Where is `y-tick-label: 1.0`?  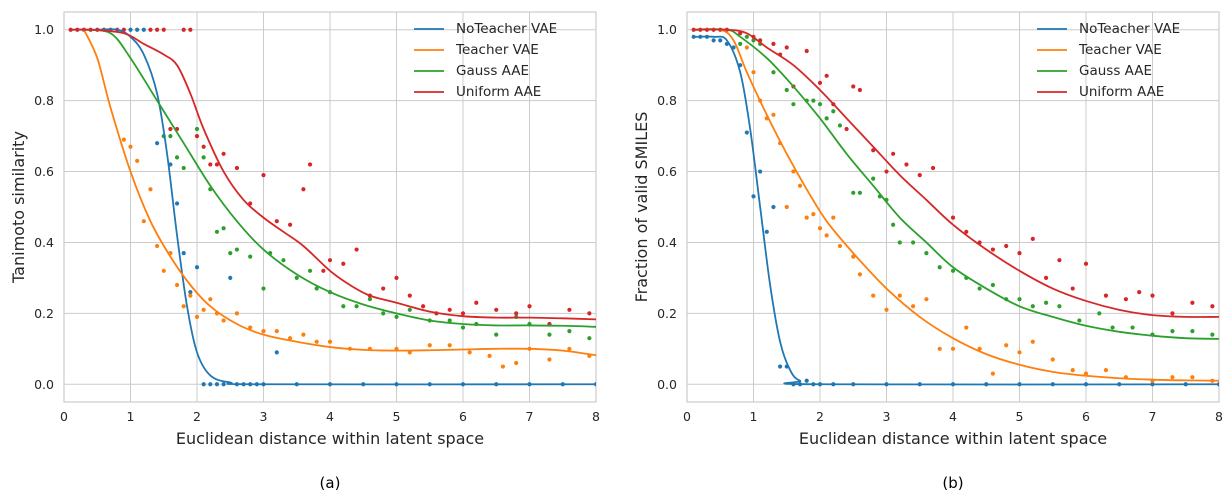 y-tick-label: 1.0 is located at coordinates (667, 29).